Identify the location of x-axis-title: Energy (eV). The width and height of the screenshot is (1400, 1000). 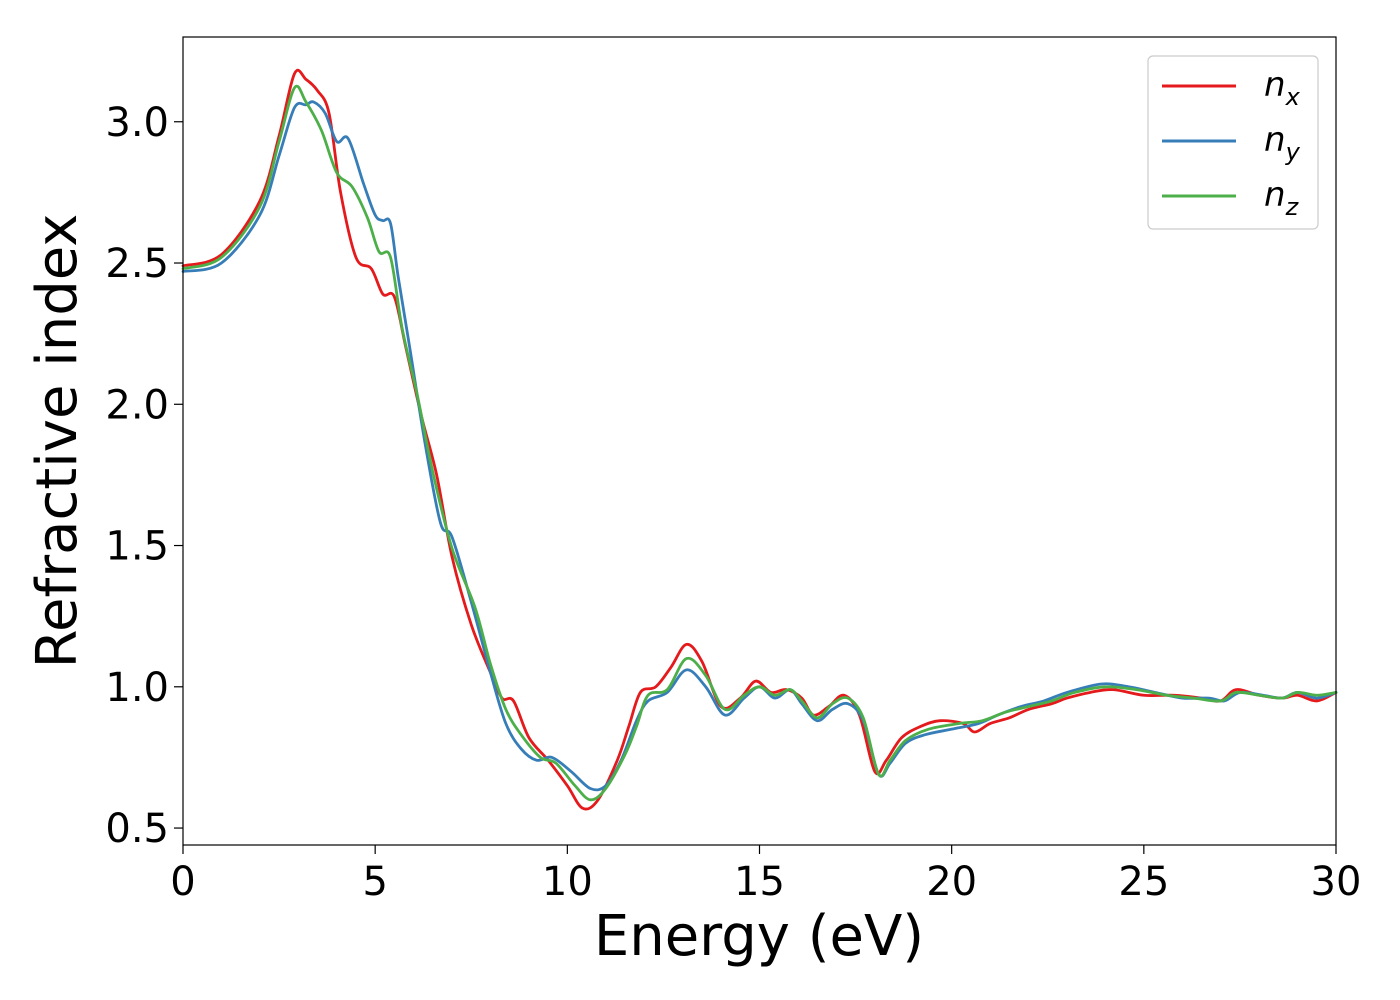
(759, 936).